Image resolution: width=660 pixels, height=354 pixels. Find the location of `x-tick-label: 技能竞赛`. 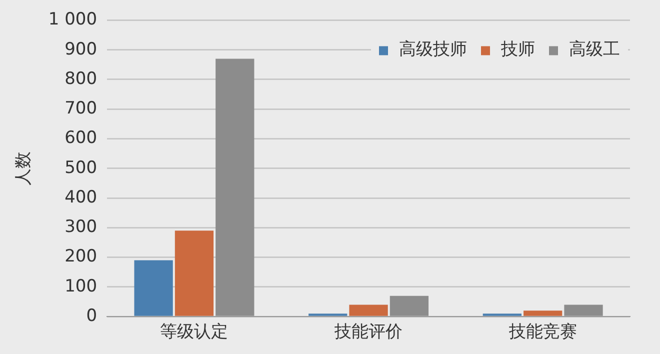

x-tick-label: 技能竞赛 is located at coordinates (542, 332).